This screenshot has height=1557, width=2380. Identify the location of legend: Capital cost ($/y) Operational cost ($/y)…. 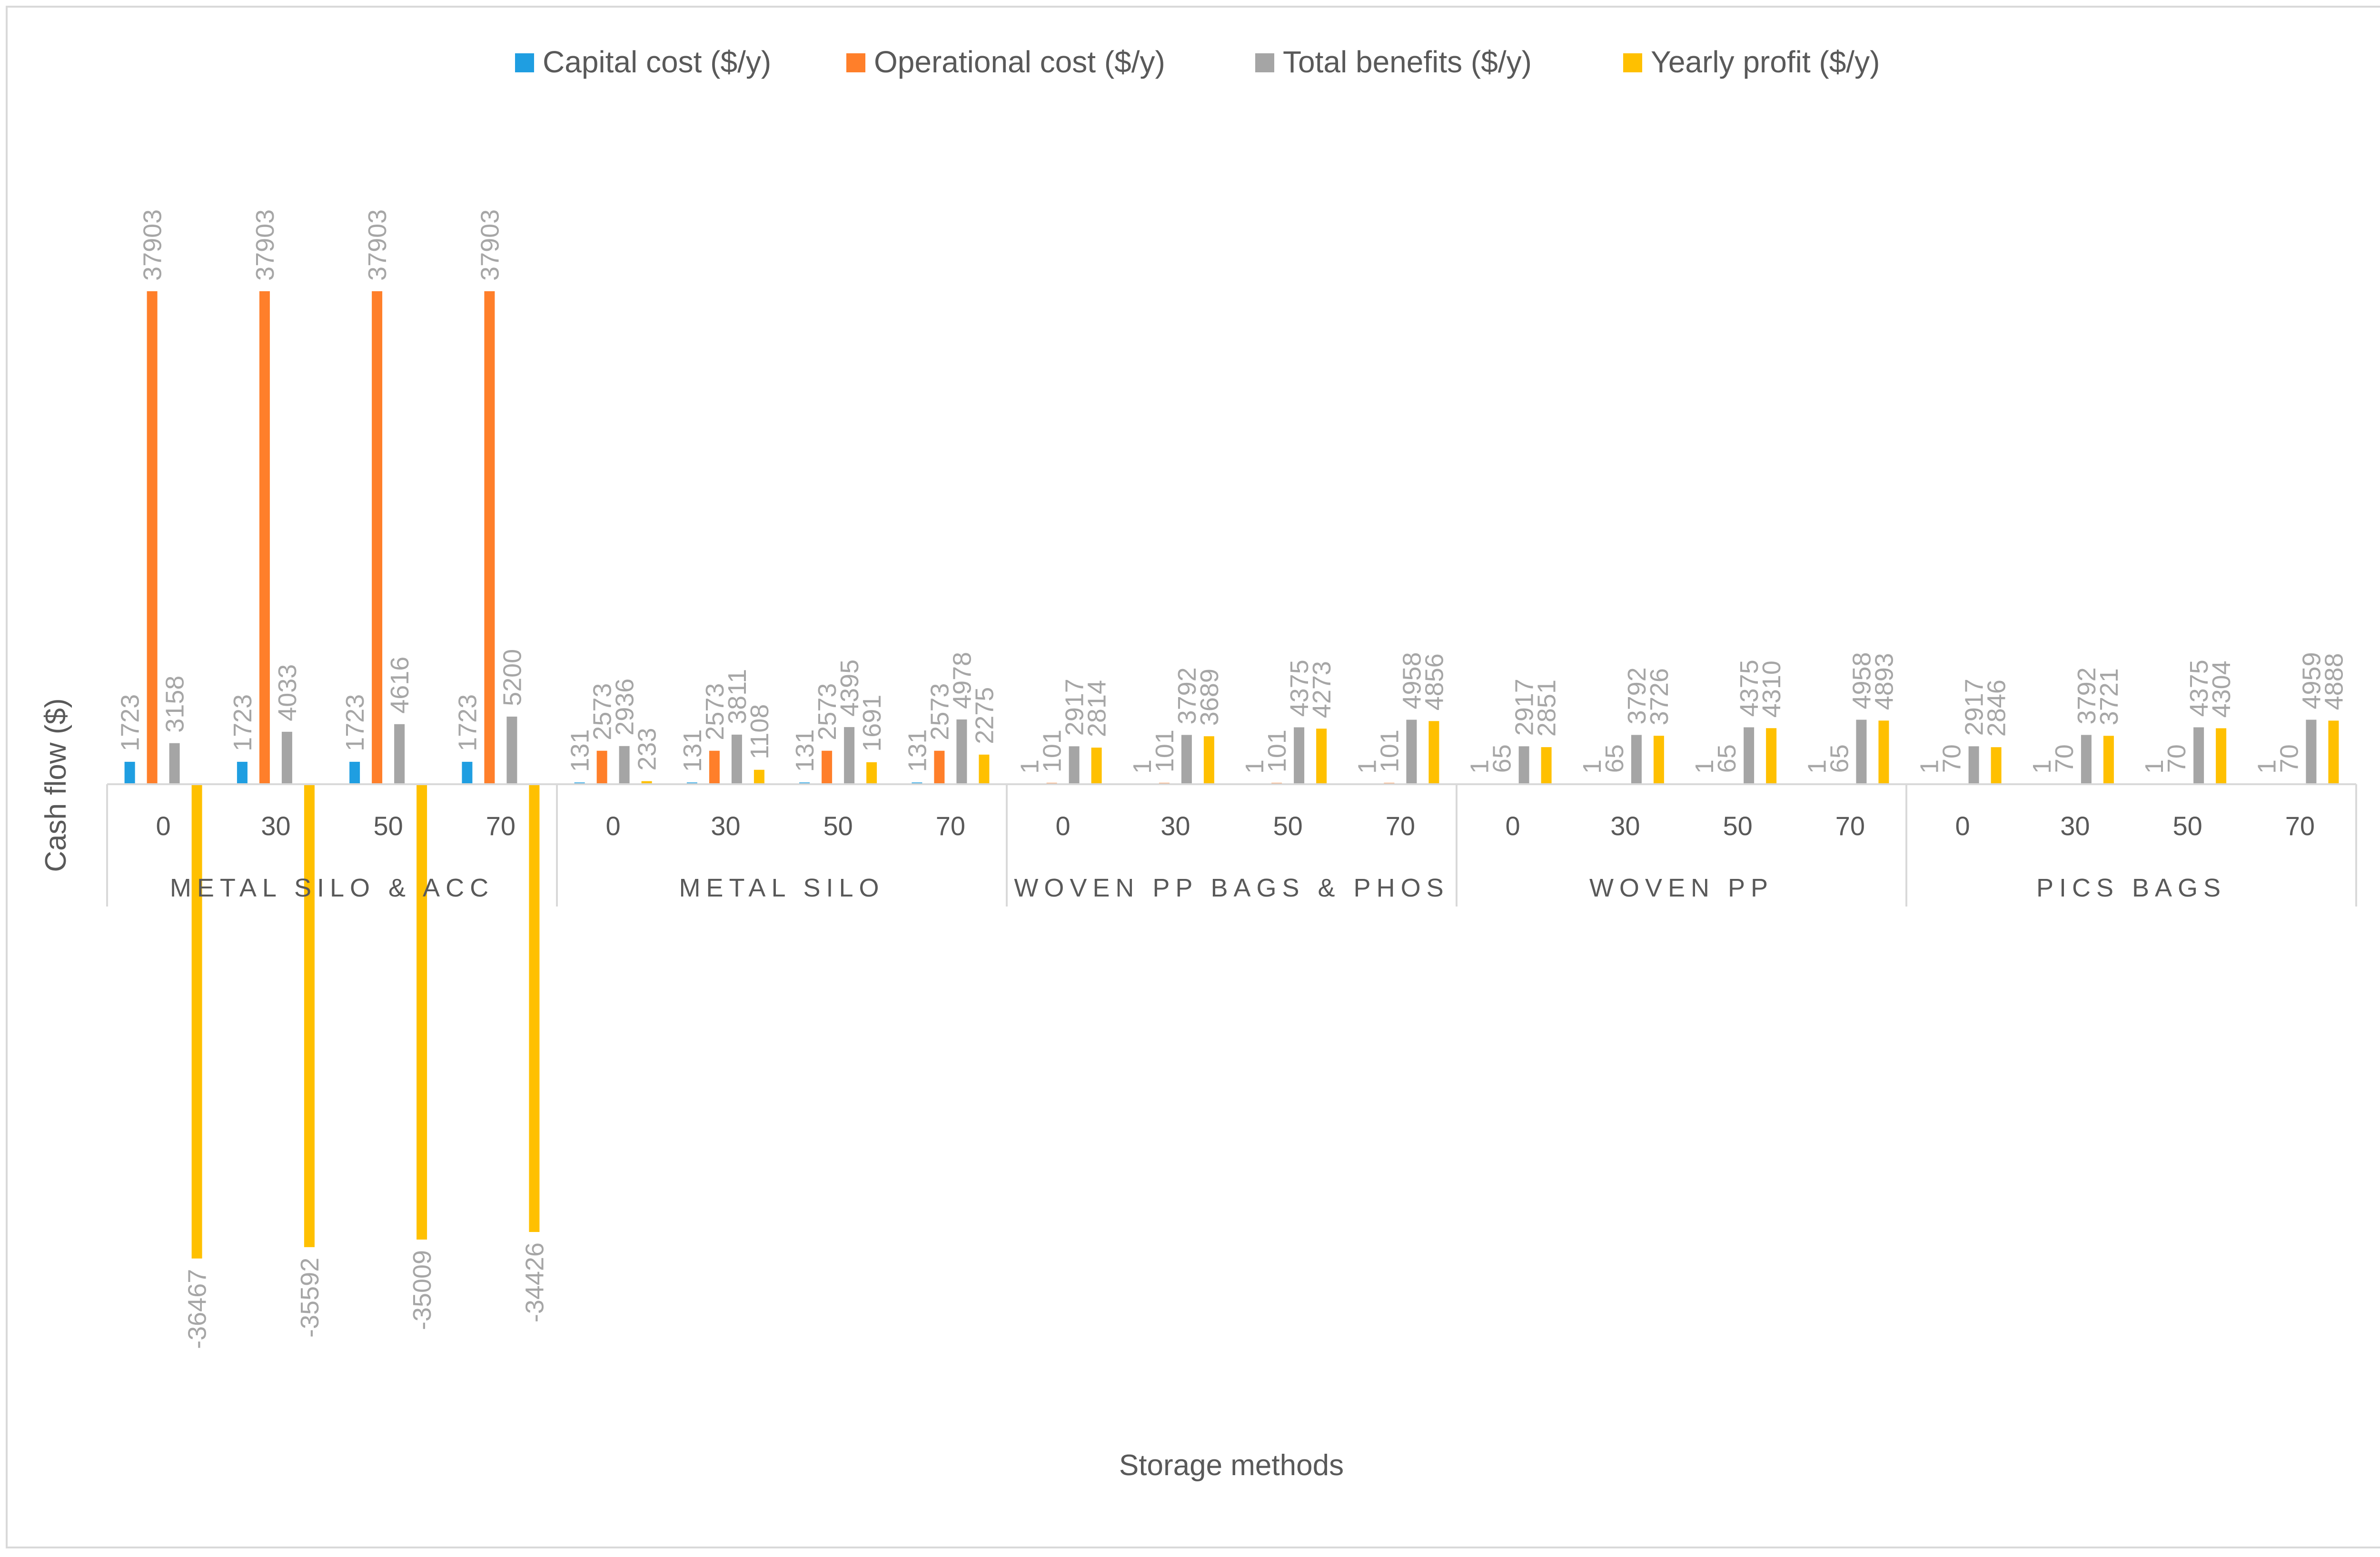
(1197, 62).